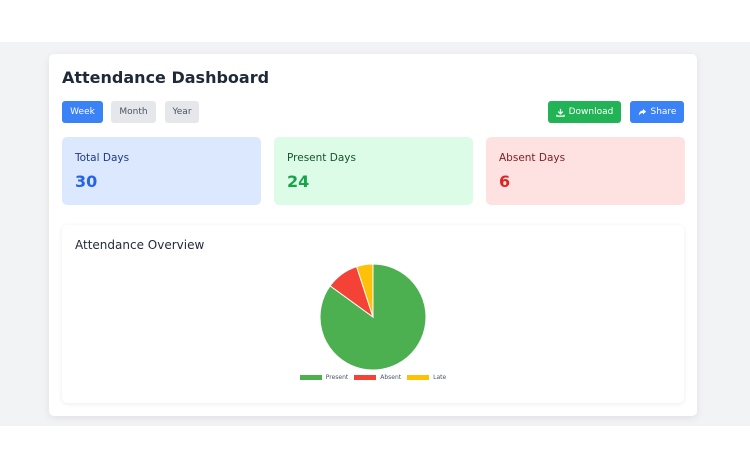  Describe the element at coordinates (86, 181) in the screenshot. I see `stat-value: 30` at that location.